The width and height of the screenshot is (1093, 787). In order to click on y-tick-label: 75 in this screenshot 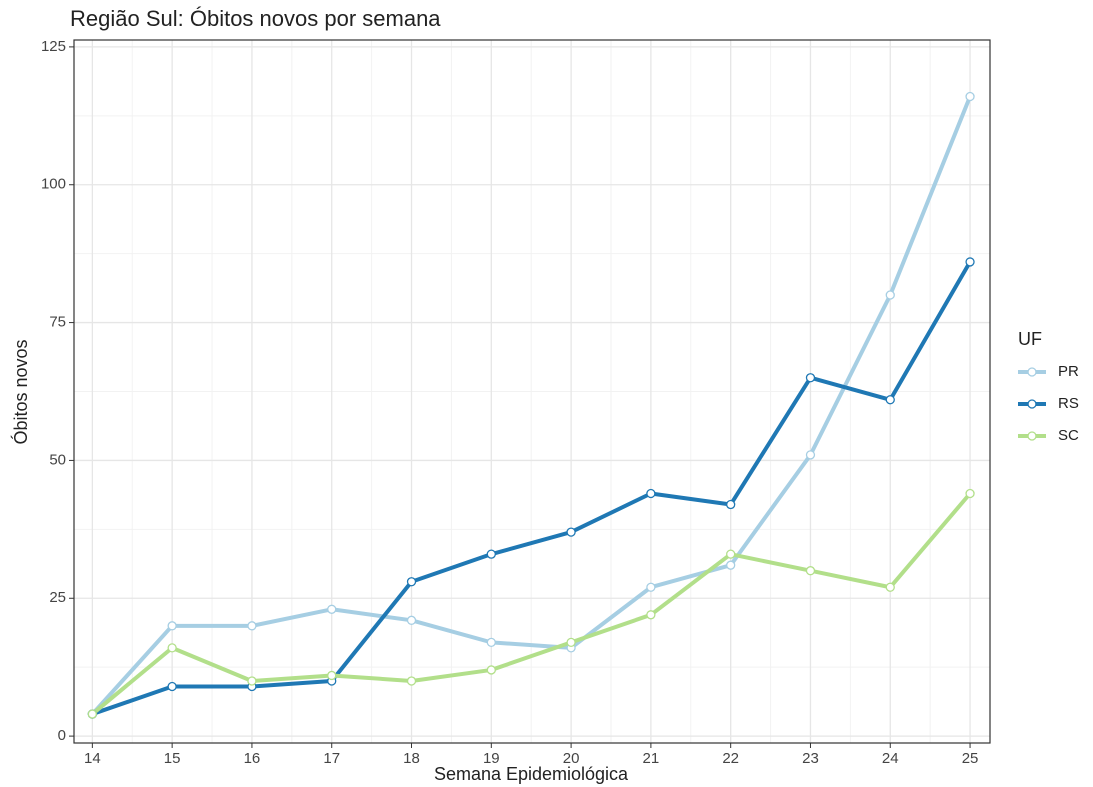, I will do `click(57, 322)`.